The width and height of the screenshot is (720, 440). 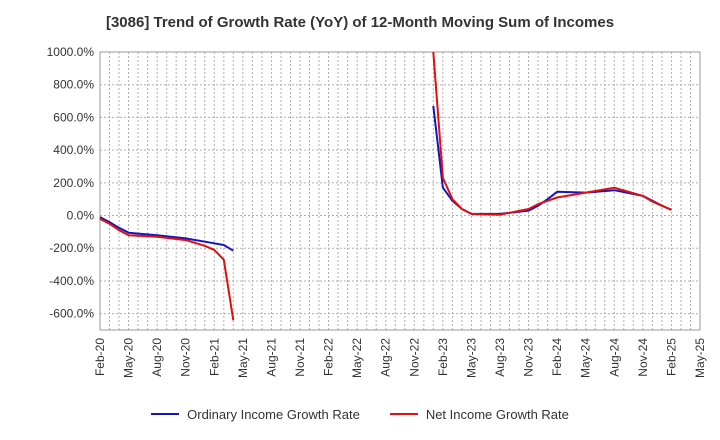 I want to click on x-tick-label: Aug-23, so click(x=500, y=357).